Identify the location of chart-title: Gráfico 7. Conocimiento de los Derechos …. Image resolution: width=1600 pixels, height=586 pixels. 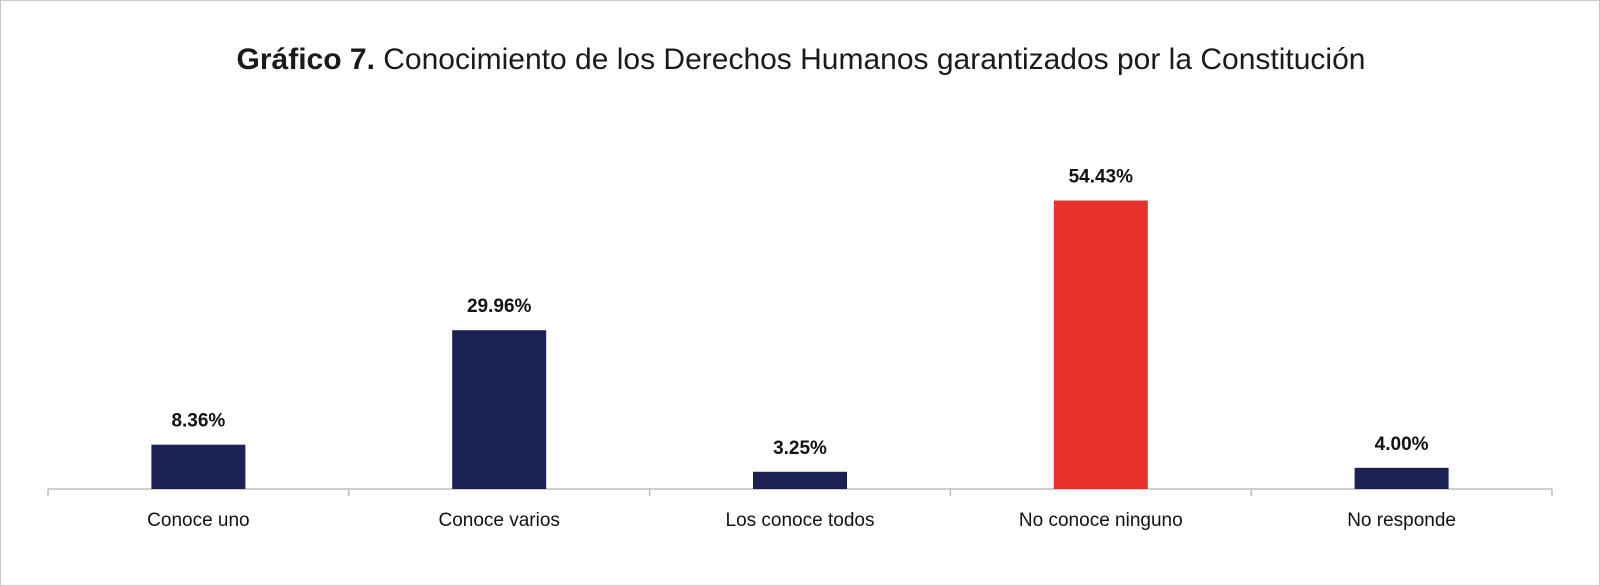
(800, 60).